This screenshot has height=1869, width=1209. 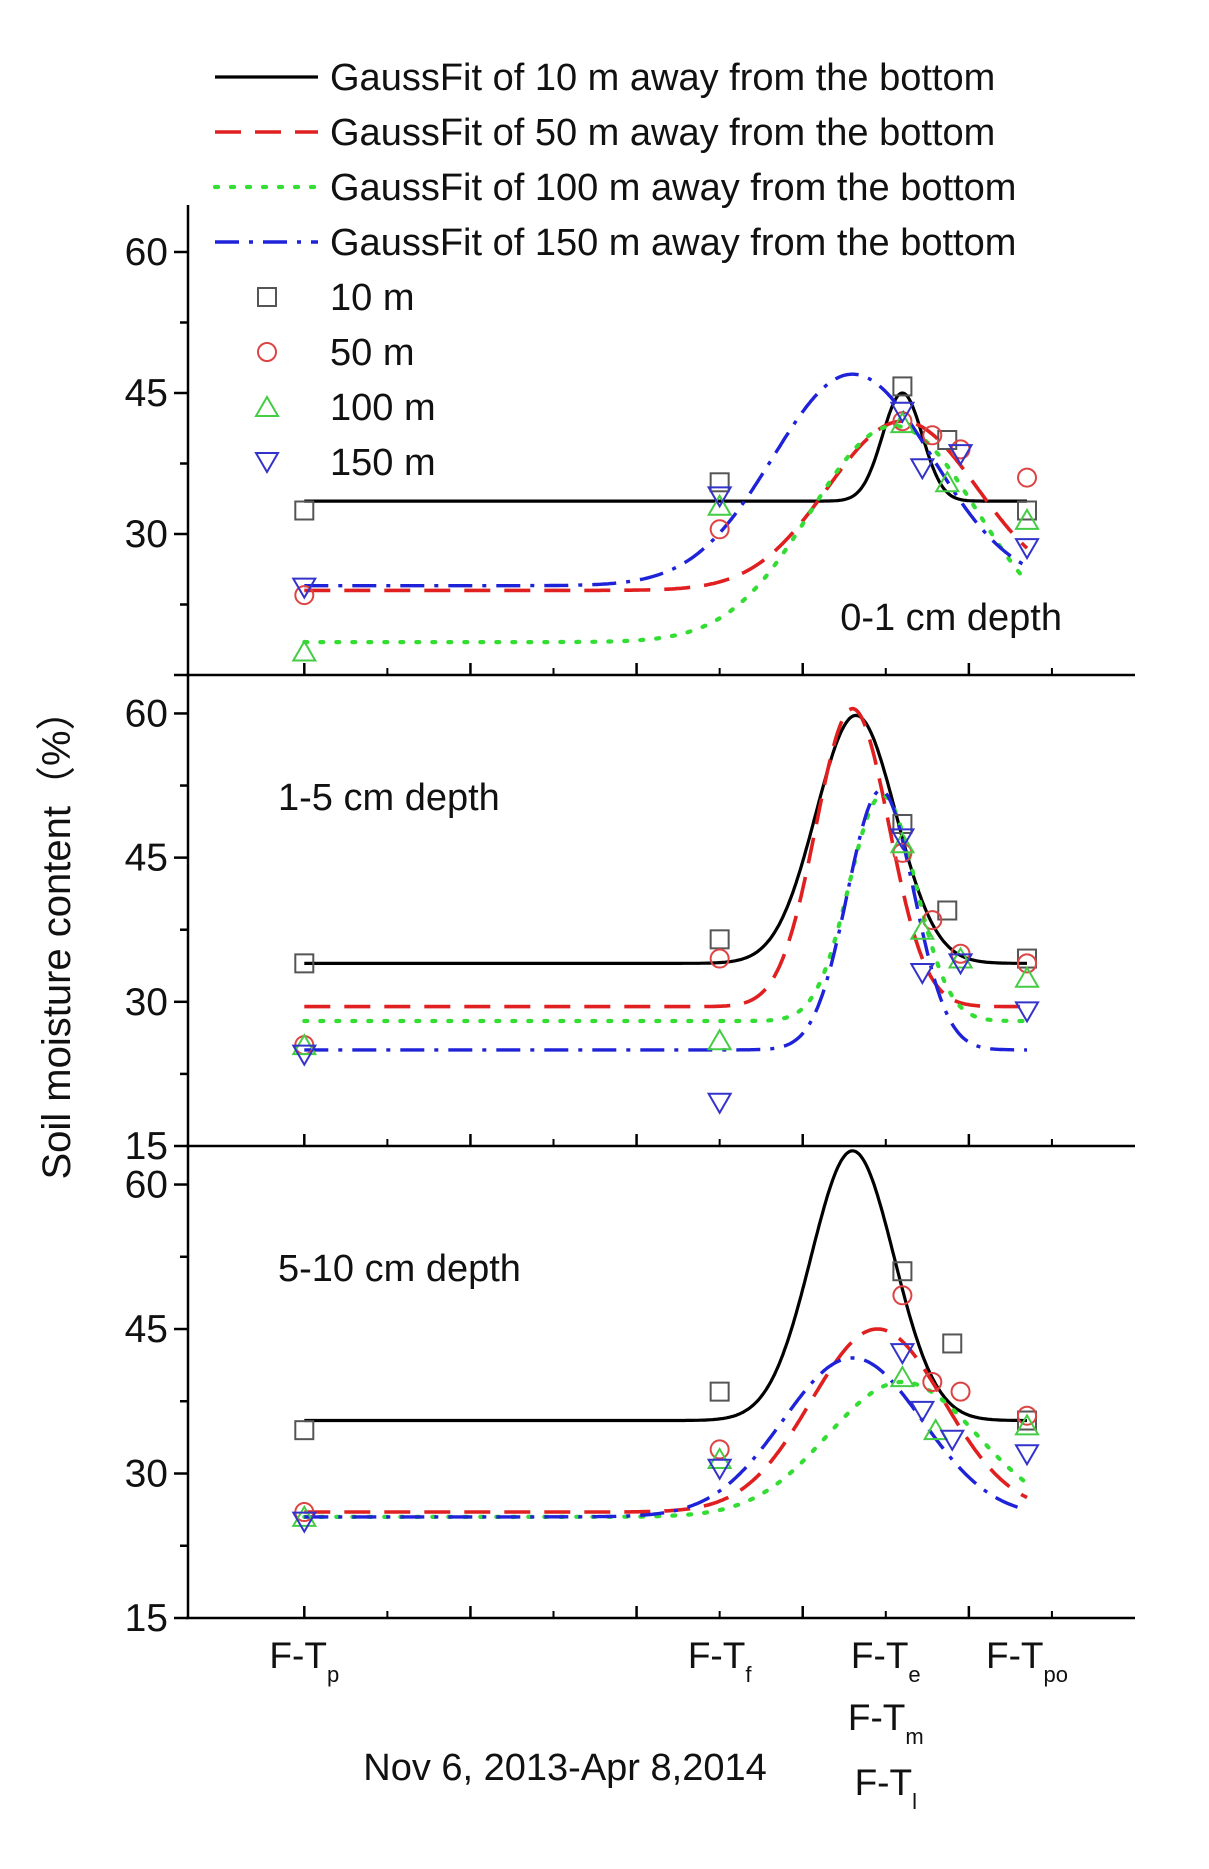 I want to click on legend-line-label: GaussFit of 50 m away from the bottom, so click(x=662, y=133).